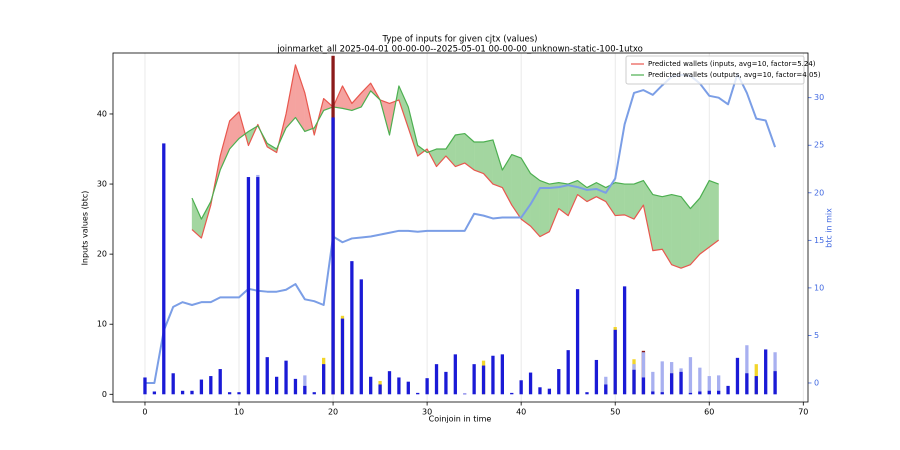  I want to click on y2-tick-label: 15, so click(819, 240).